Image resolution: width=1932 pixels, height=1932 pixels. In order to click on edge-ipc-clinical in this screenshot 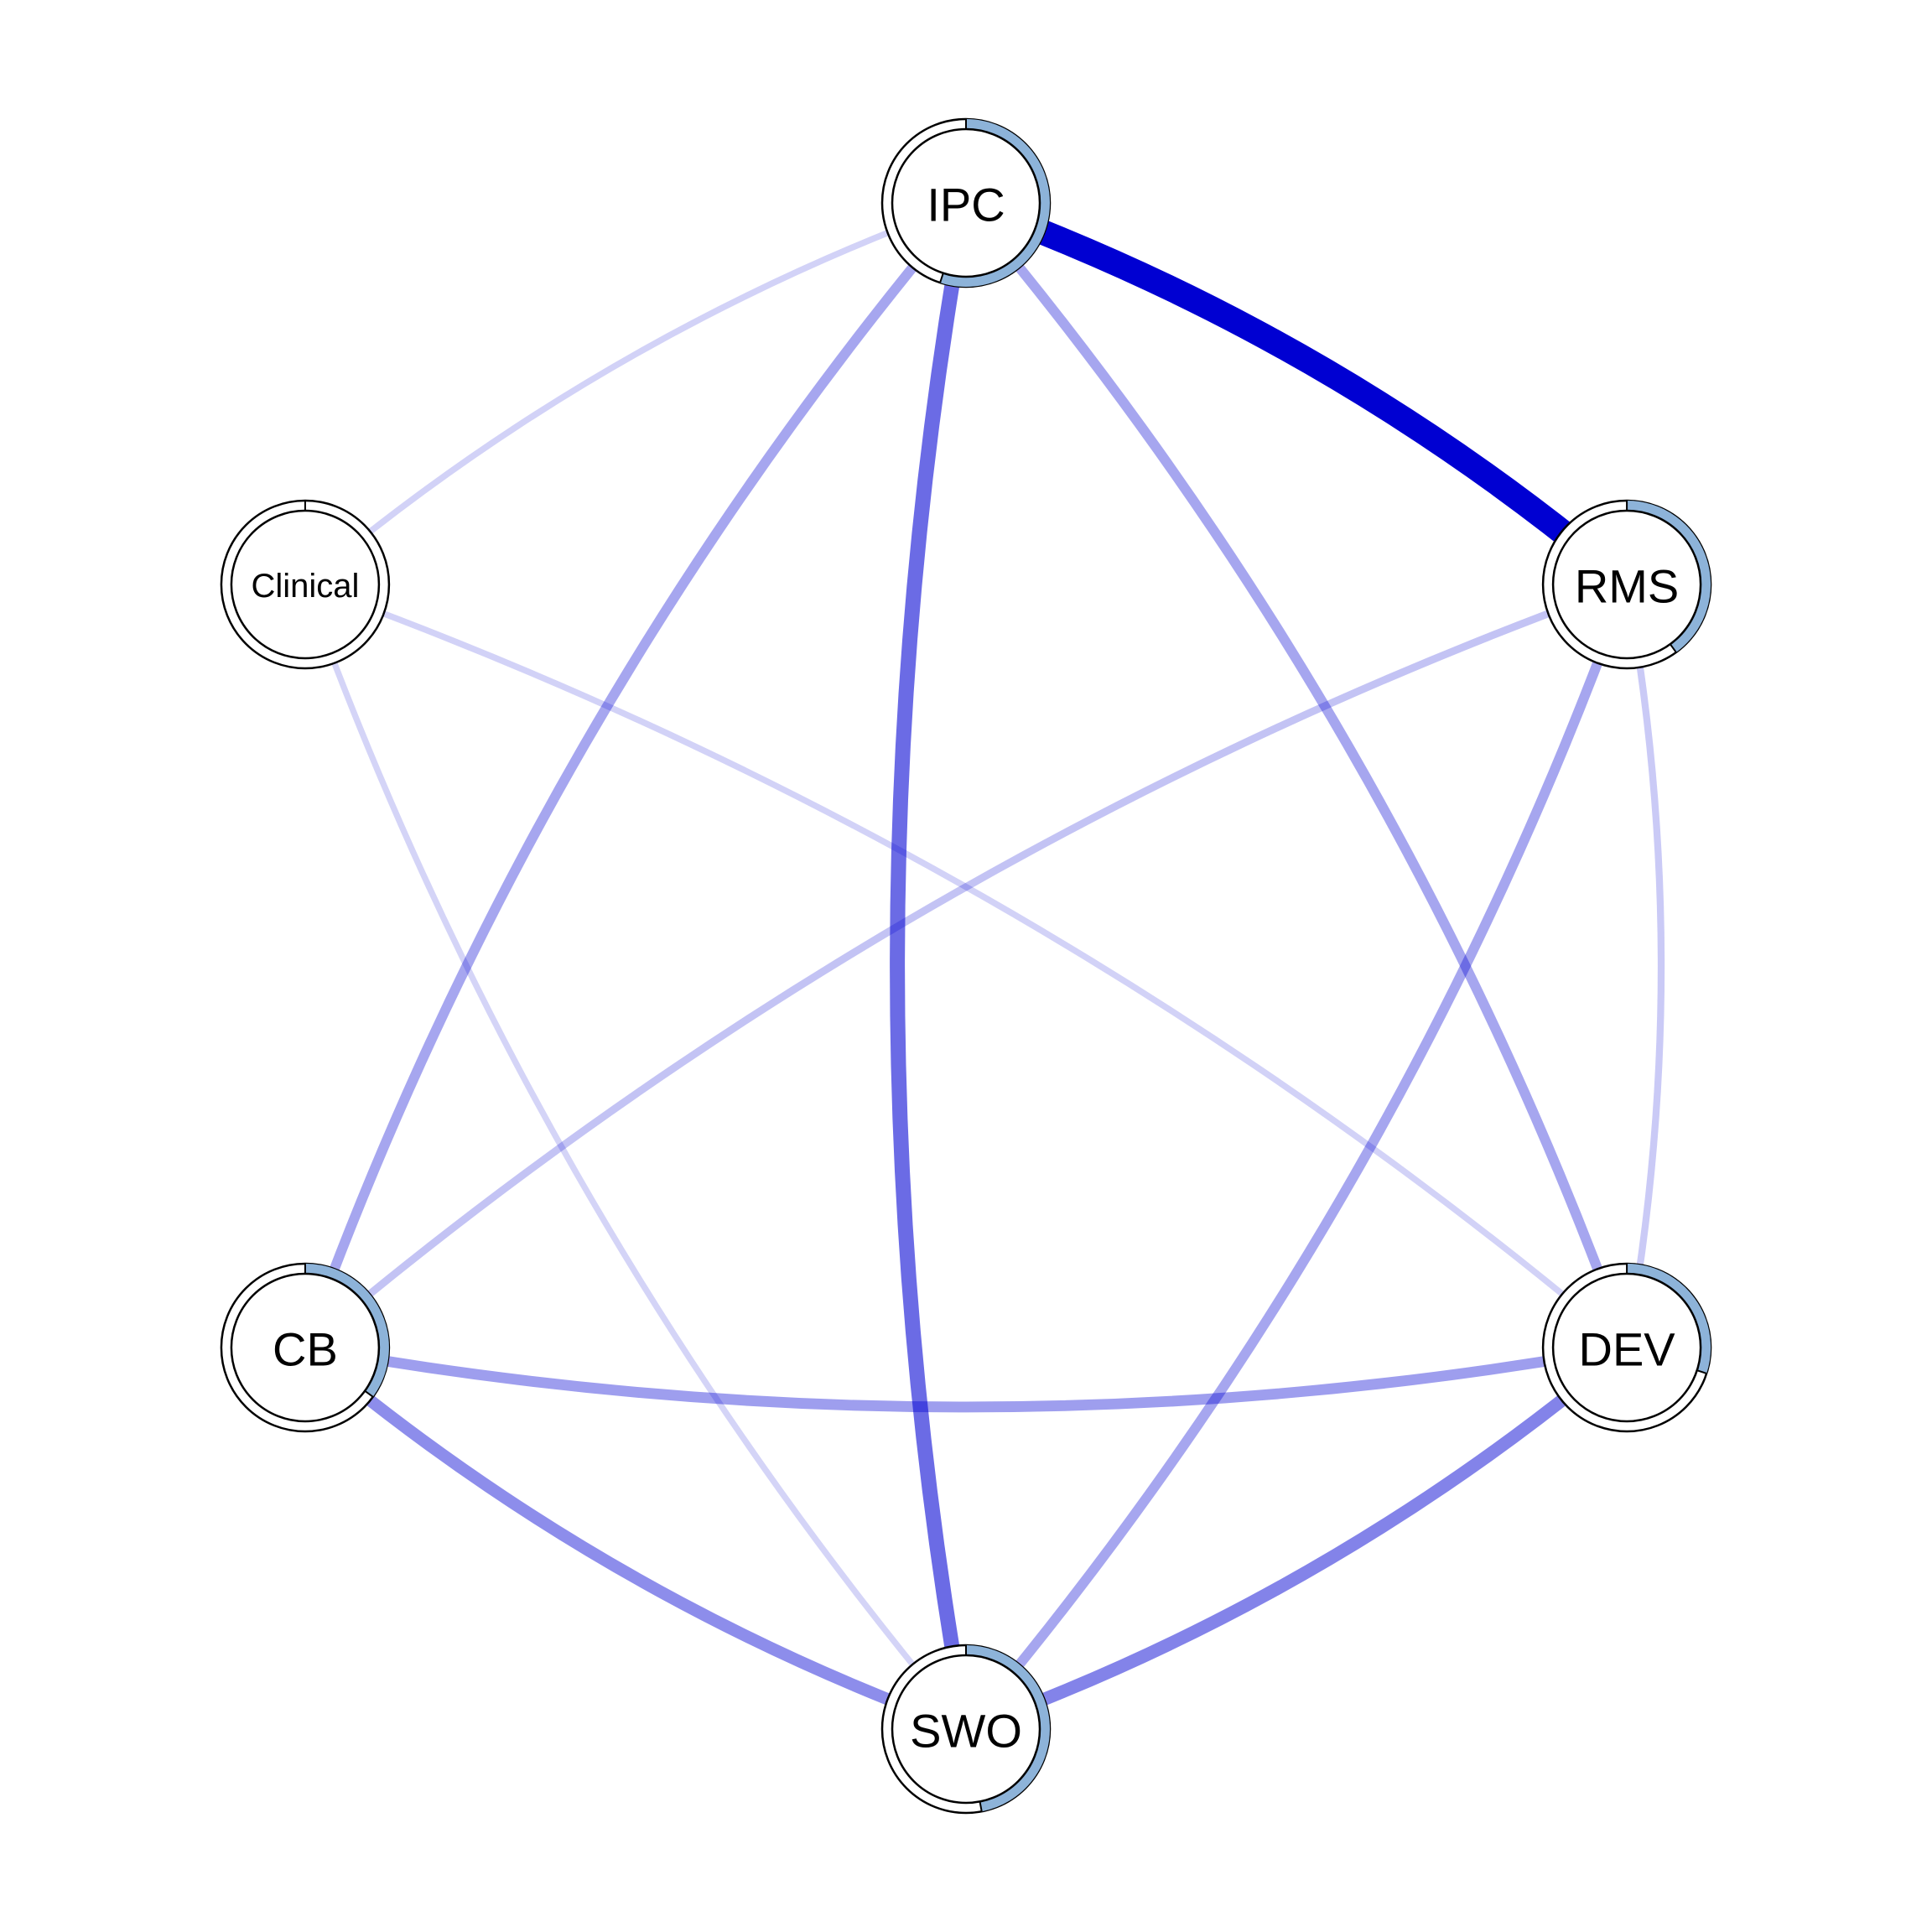, I will do `click(635, 393)`.